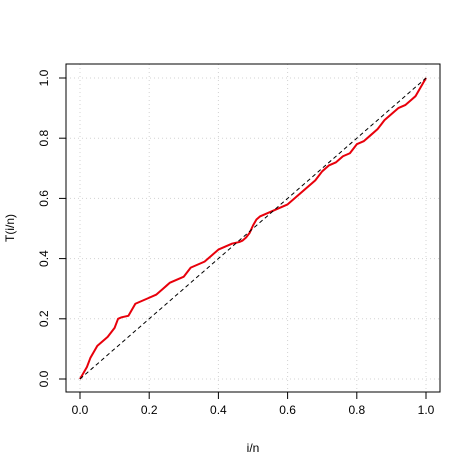 The height and width of the screenshot is (473, 474). I want to click on y-tick-label: 1.0, so click(44, 77).